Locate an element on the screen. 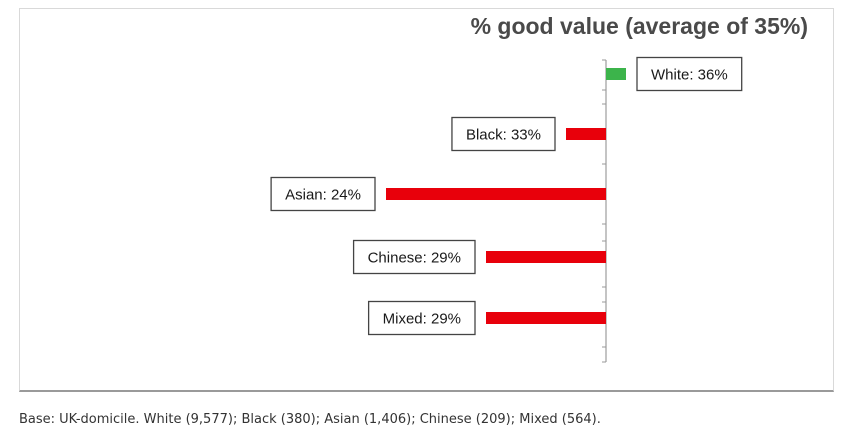 The image size is (847, 441). data-label-text: Mixed: 29% is located at coordinates (422, 319).